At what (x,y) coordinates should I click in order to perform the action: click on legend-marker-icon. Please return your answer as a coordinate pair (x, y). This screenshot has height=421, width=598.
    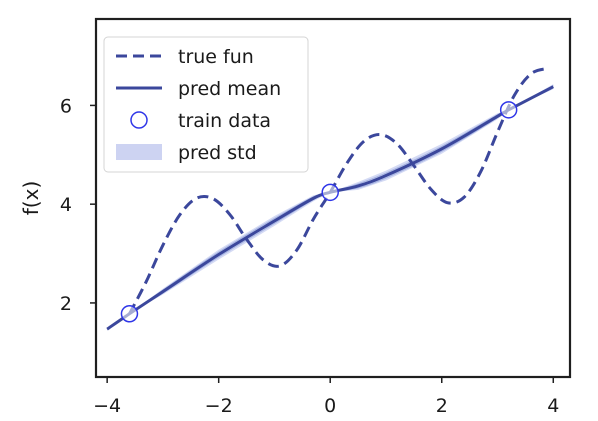
    Looking at the image, I should click on (139, 120).